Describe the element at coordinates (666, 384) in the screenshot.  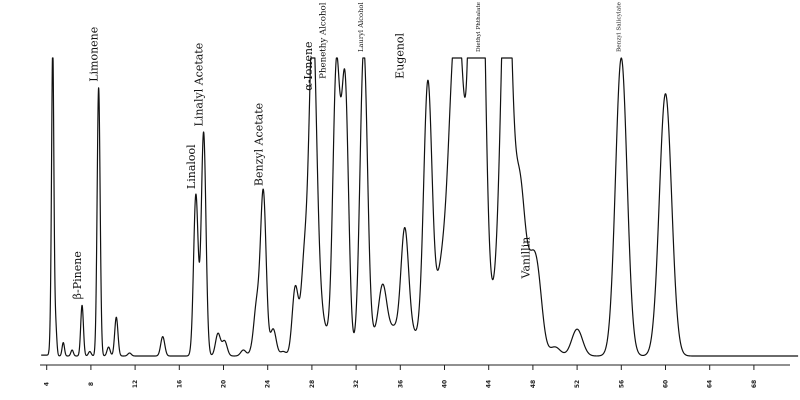
I see `x-tick-label-60: 60` at that location.